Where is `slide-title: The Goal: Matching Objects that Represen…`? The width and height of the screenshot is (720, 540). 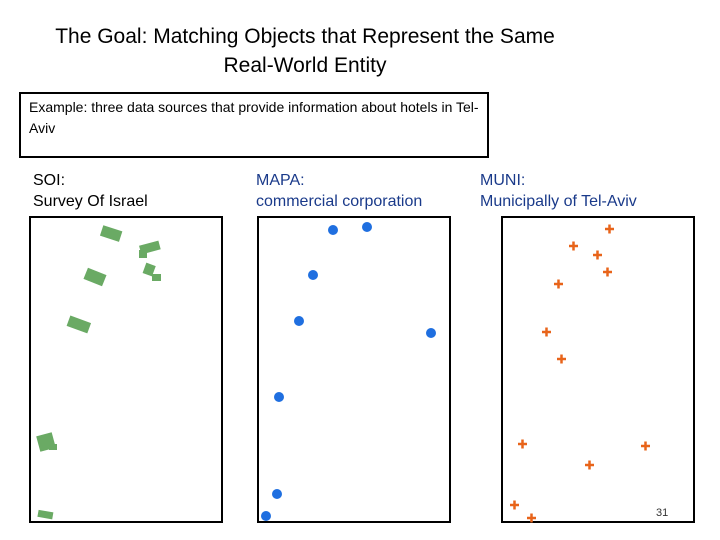 slide-title: The Goal: Matching Objects that Represen… is located at coordinates (305, 51).